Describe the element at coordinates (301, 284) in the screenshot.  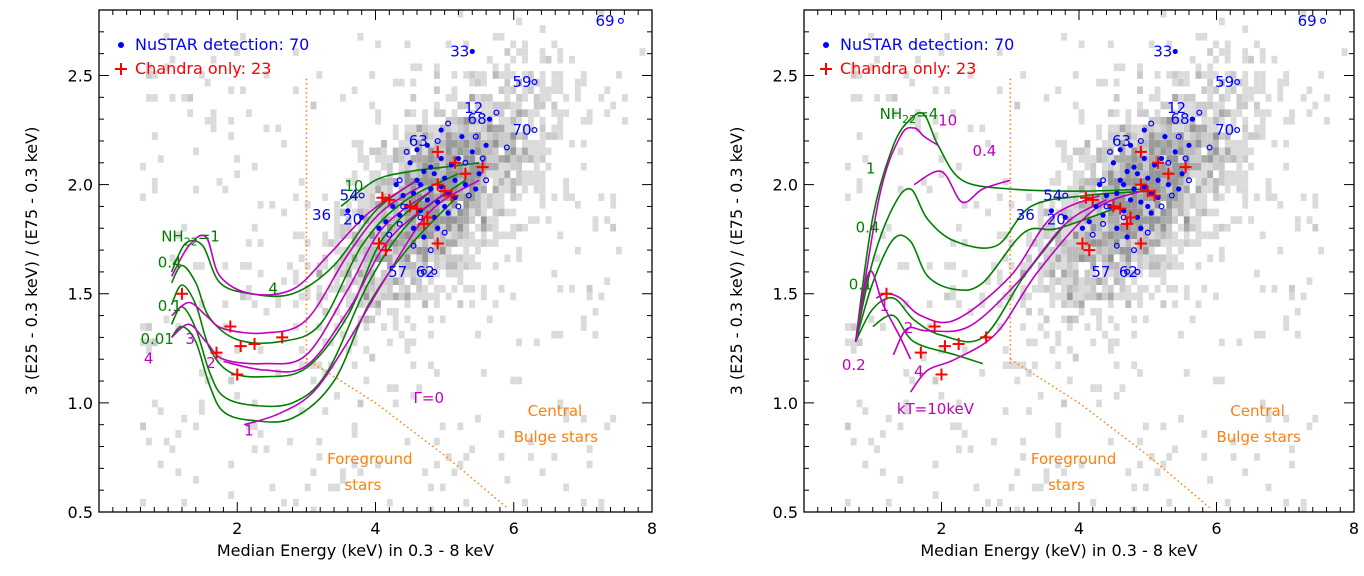
I see `nh-model-curve` at that location.